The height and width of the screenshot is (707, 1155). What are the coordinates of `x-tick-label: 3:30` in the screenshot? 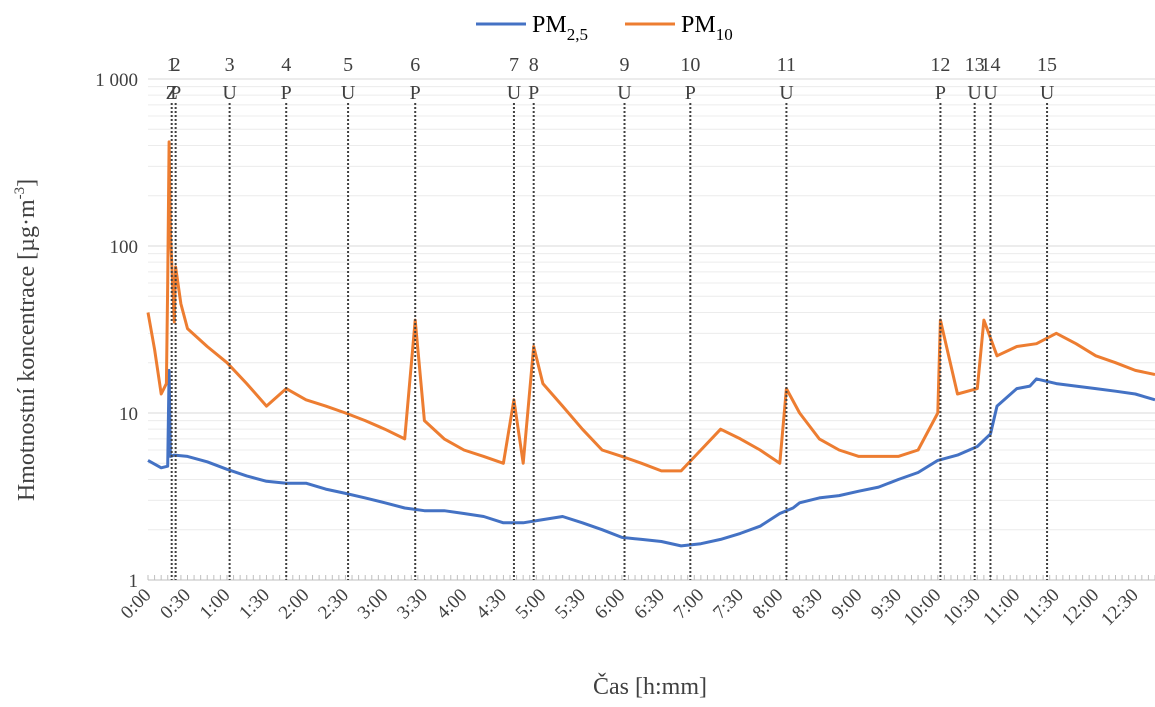 It's located at (412, 604).